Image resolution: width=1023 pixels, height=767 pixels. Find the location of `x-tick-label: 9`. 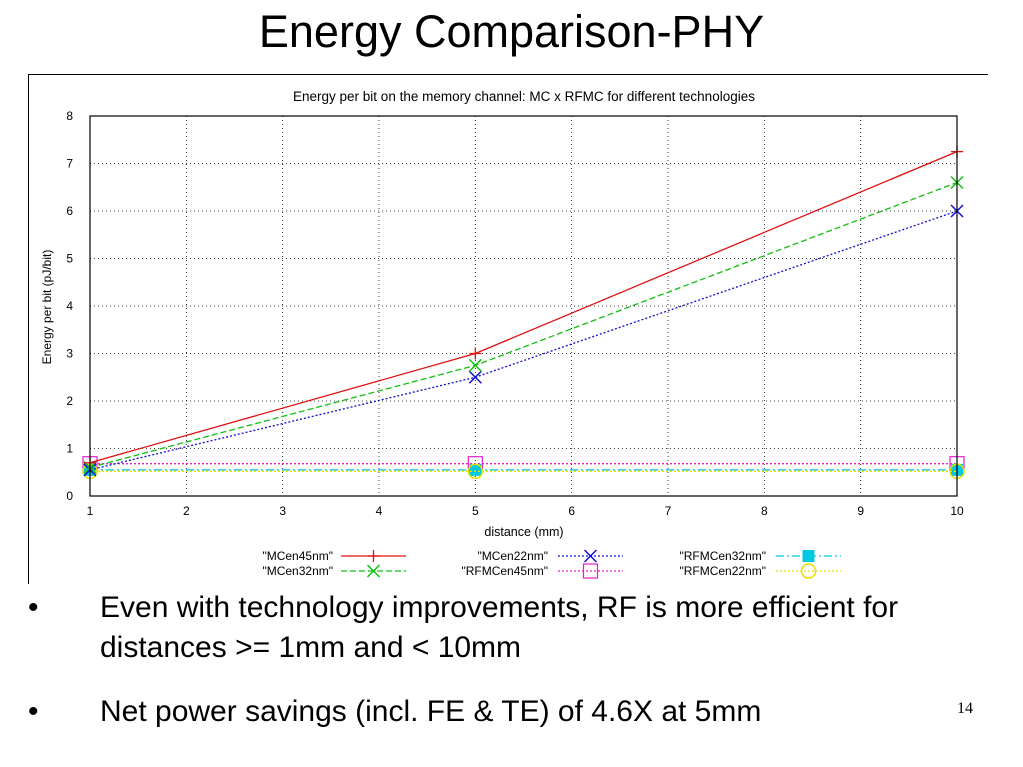

x-tick-label: 9 is located at coordinates (860, 511).